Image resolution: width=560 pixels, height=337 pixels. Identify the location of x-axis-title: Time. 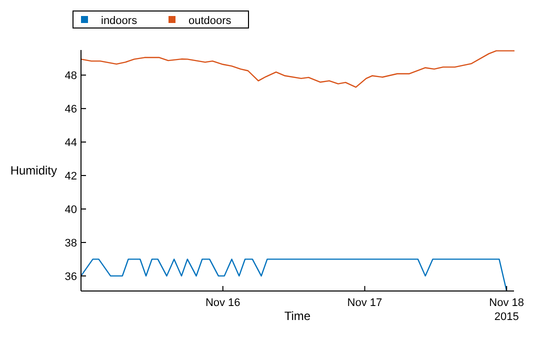
(297, 316).